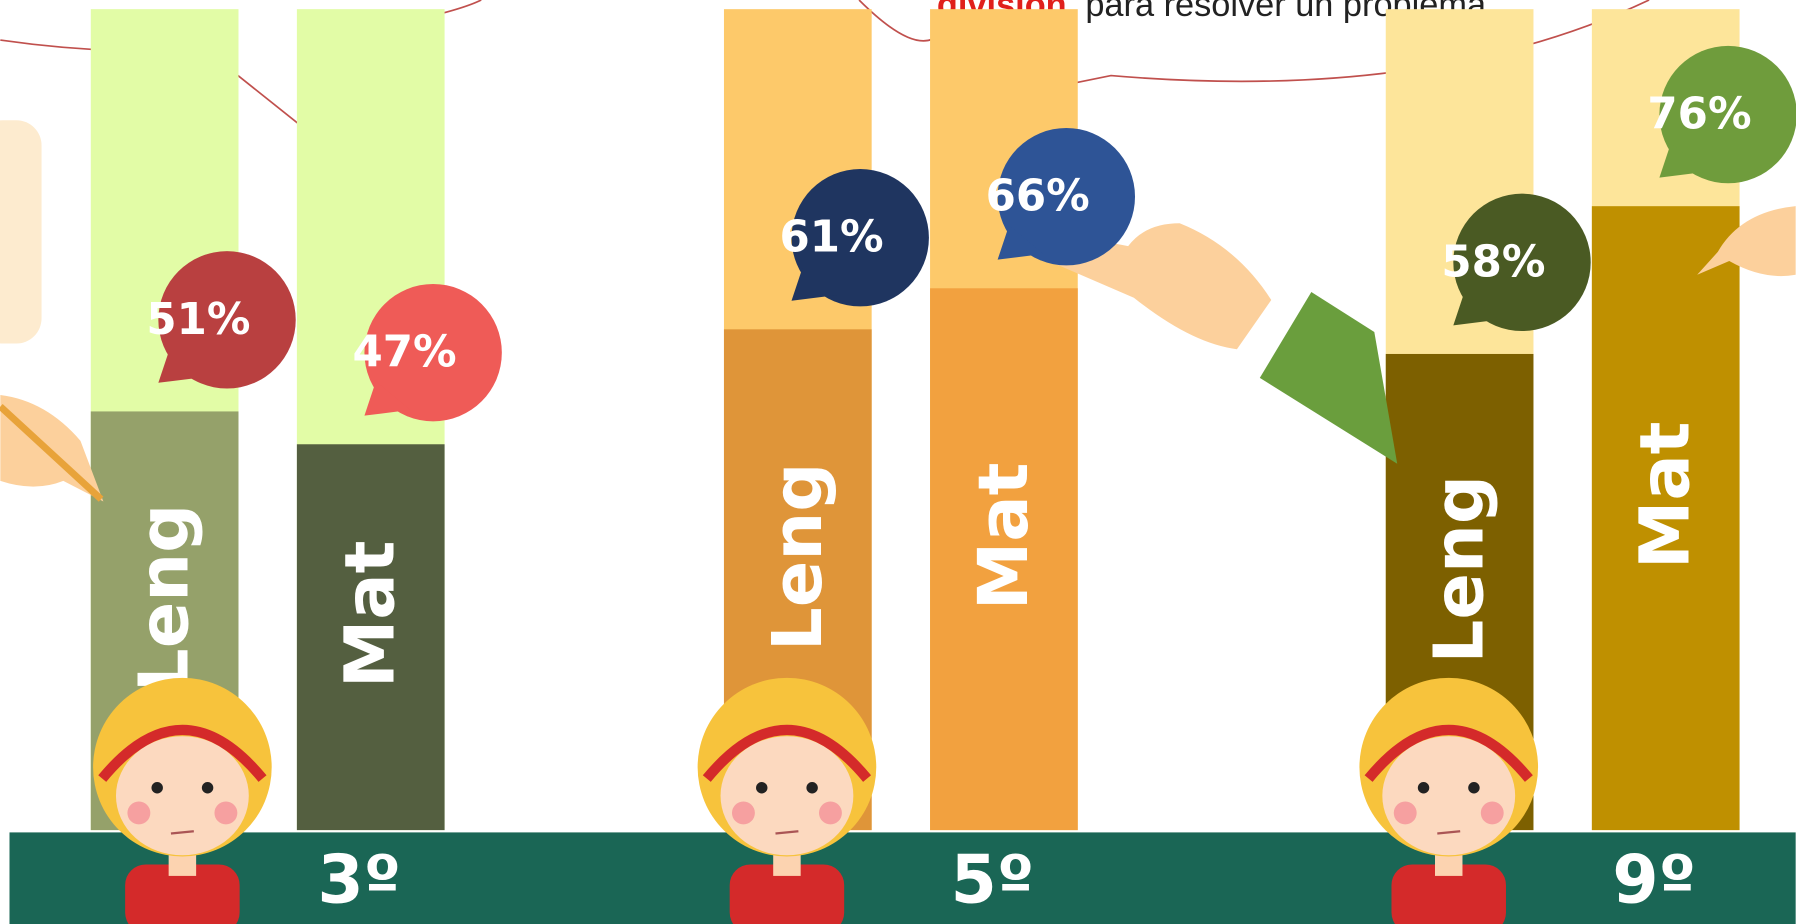 This screenshot has height=924, width=1796. What do you see at coordinates (993, 879) in the screenshot?
I see `category-label: 5º` at bounding box center [993, 879].